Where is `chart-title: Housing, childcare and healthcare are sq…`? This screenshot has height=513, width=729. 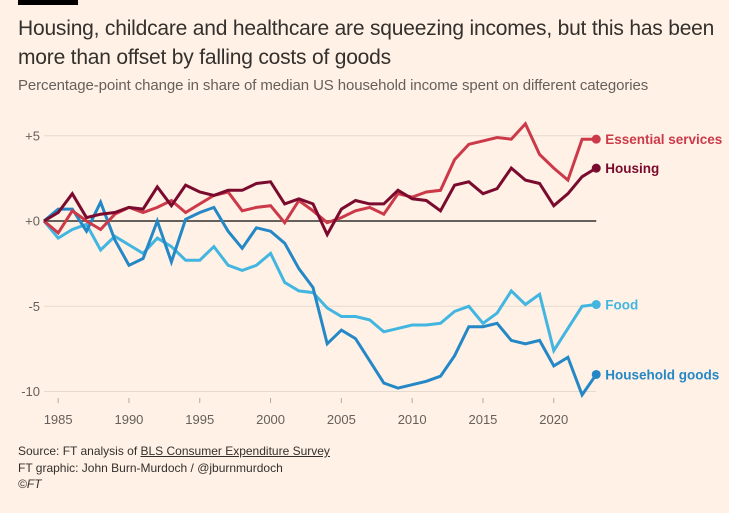
chart-title: Housing, childcare and healthcare are sq… is located at coordinates (366, 43).